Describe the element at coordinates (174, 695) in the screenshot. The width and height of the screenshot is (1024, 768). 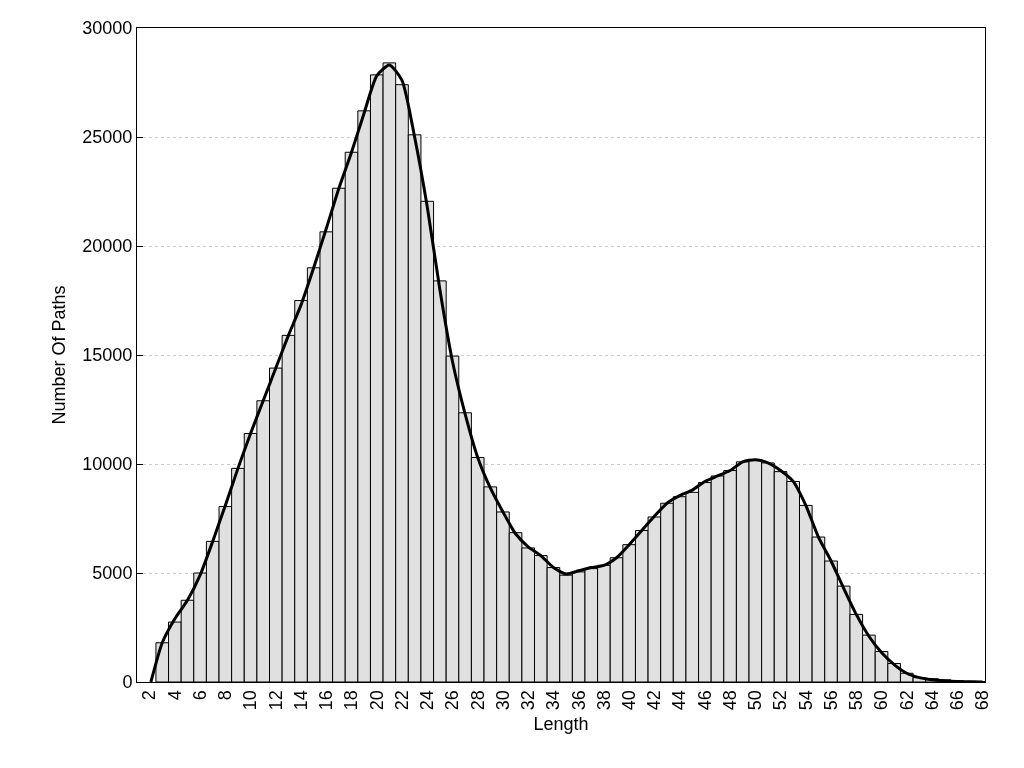
I see `x-tick-label: 4` at that location.